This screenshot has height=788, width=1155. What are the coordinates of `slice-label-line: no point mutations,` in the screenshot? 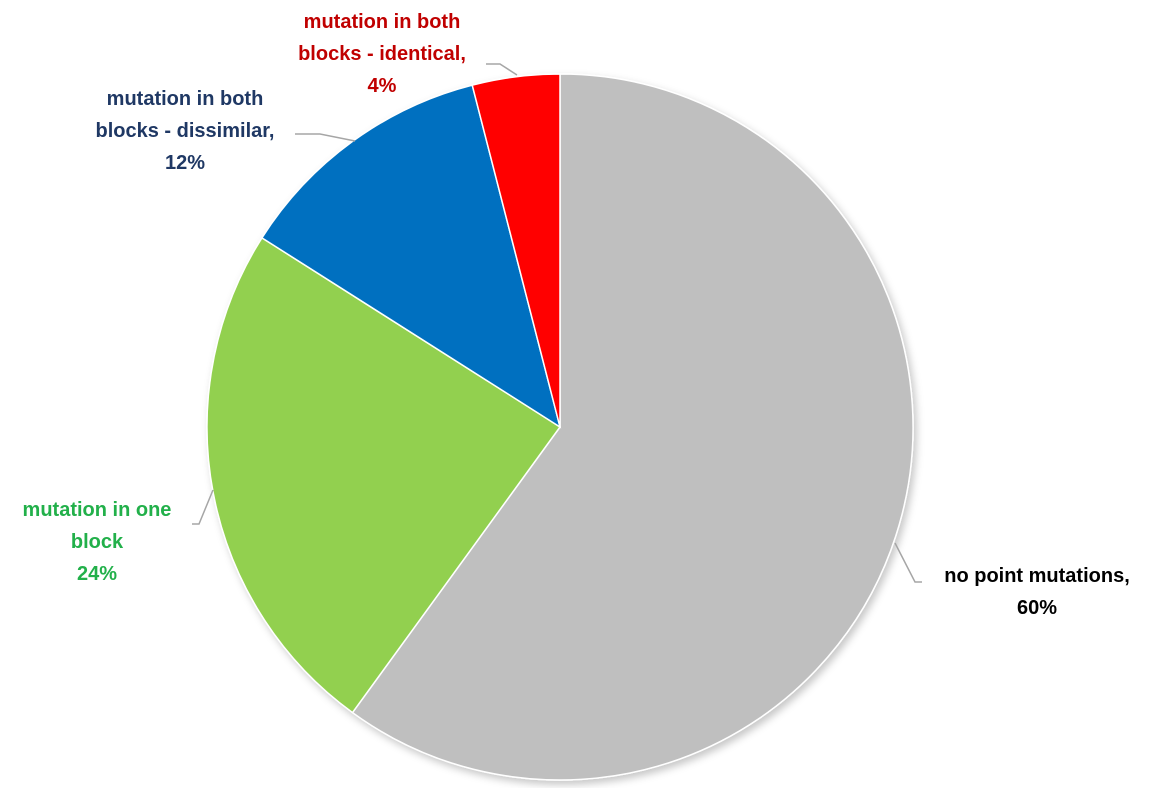 It's located at (1037, 576).